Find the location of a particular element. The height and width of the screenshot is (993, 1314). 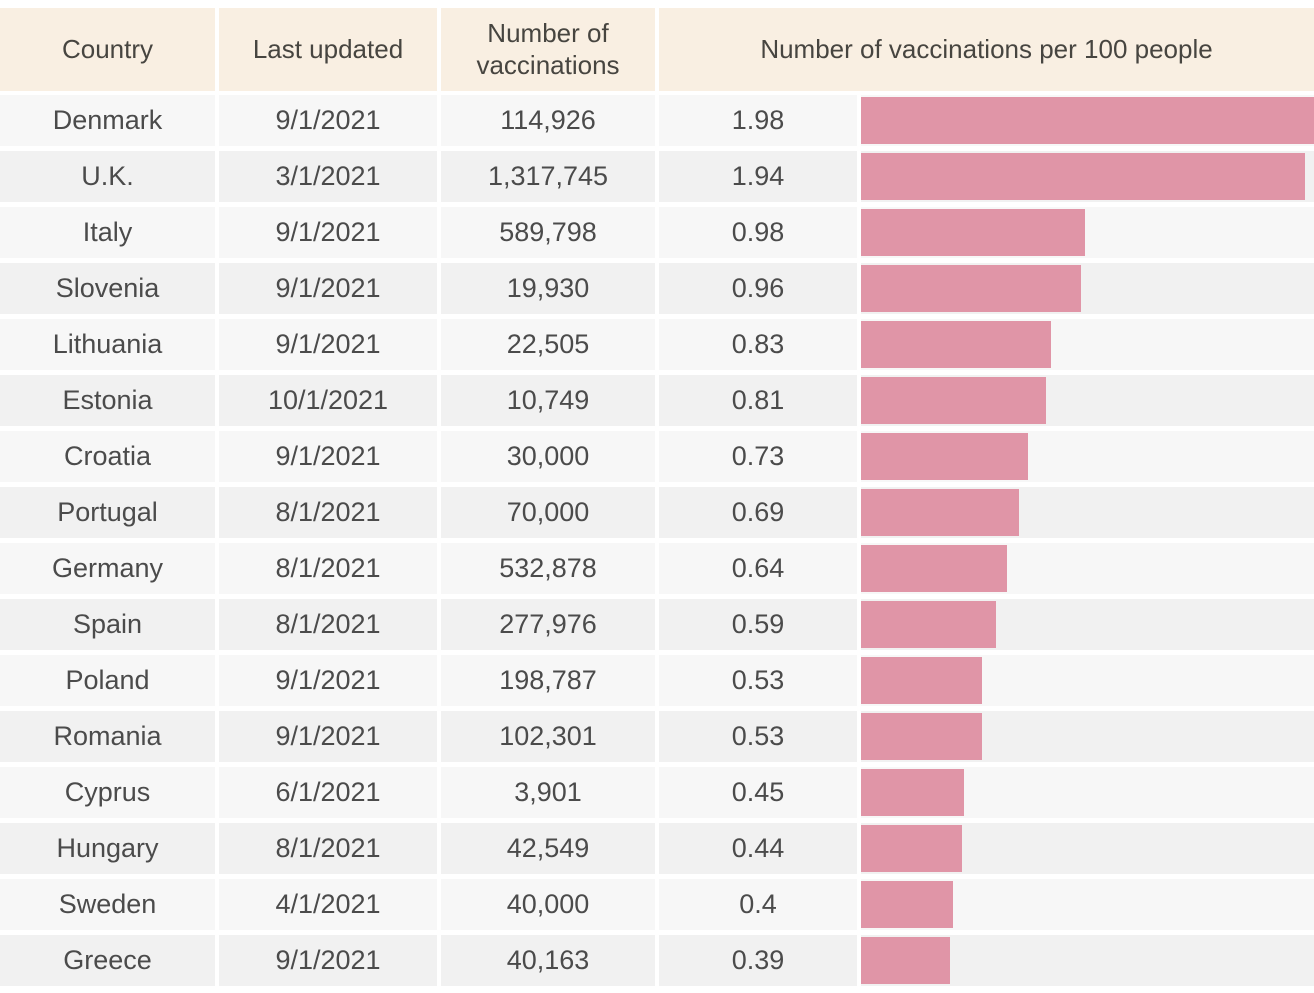

table-row: Romania 9/1/2021 102,301 0.53 is located at coordinates (657, 739).